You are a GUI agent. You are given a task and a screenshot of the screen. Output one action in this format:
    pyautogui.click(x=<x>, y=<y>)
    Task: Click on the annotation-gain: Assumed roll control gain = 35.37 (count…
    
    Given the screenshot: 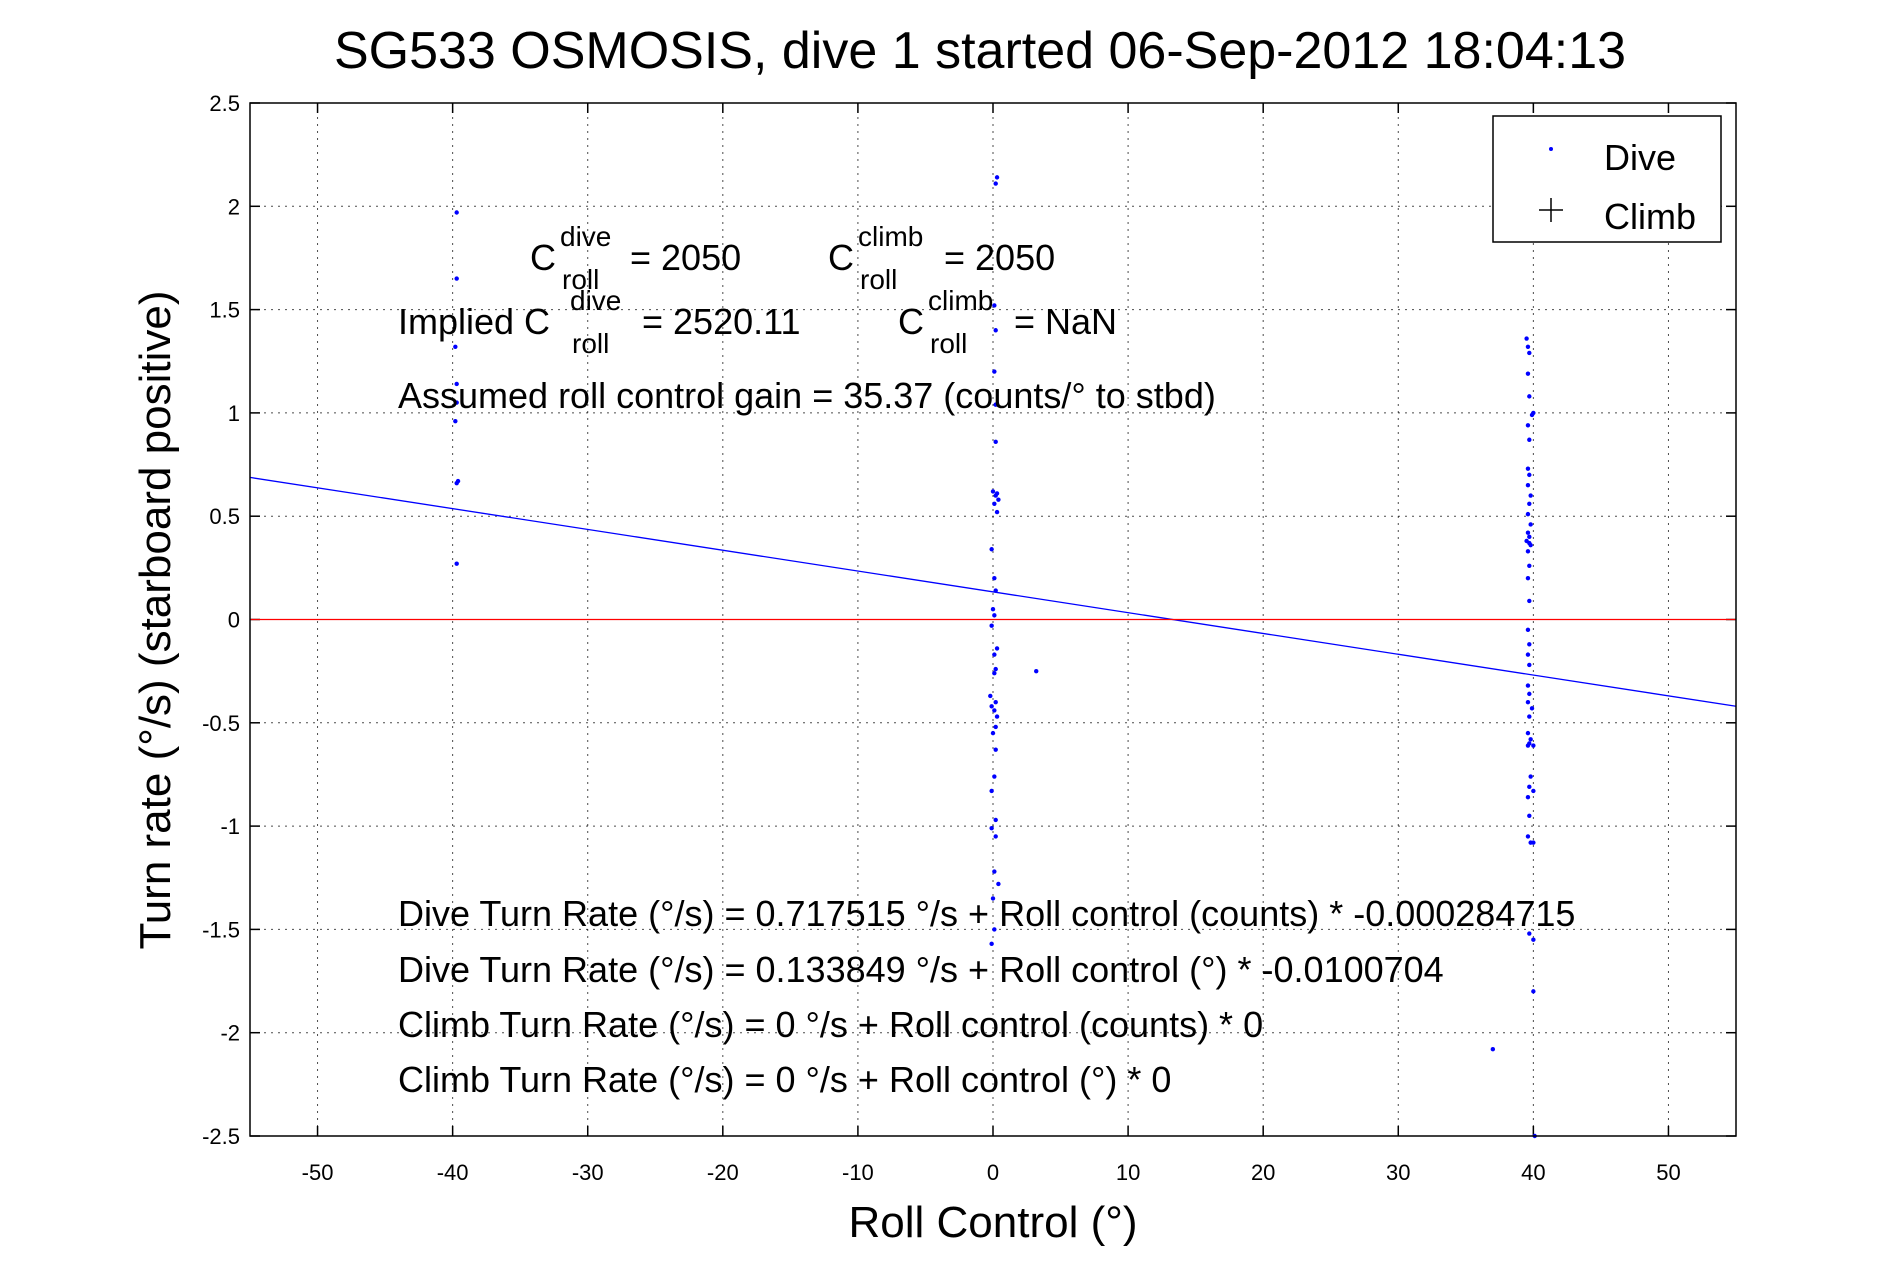 What is the action you would take?
    pyautogui.click(x=807, y=395)
    